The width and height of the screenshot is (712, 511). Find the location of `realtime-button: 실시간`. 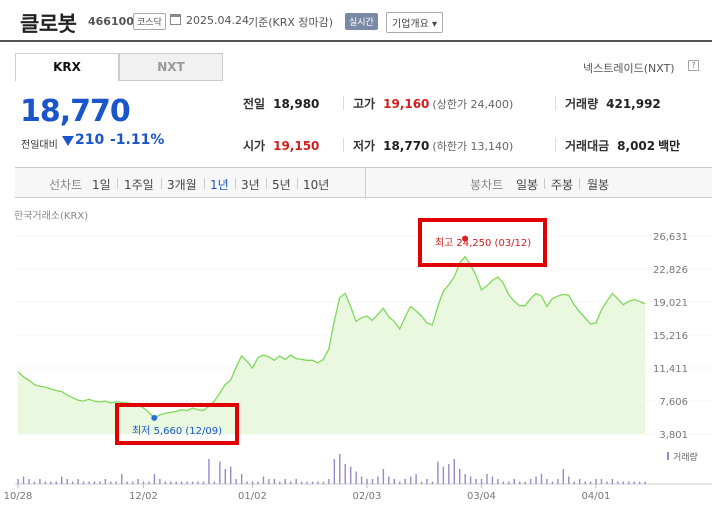

realtime-button: 실시간 is located at coordinates (361, 21).